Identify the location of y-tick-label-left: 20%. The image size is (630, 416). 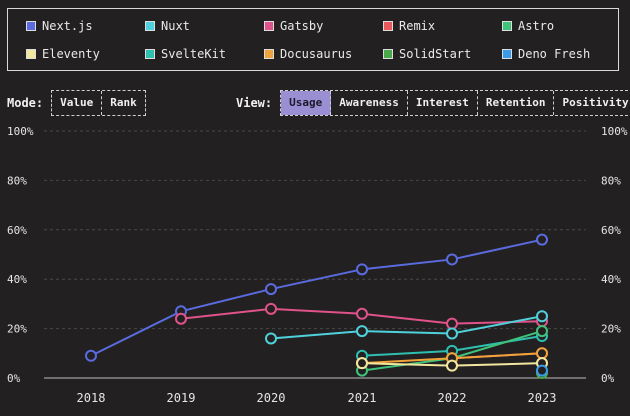
(17, 329).